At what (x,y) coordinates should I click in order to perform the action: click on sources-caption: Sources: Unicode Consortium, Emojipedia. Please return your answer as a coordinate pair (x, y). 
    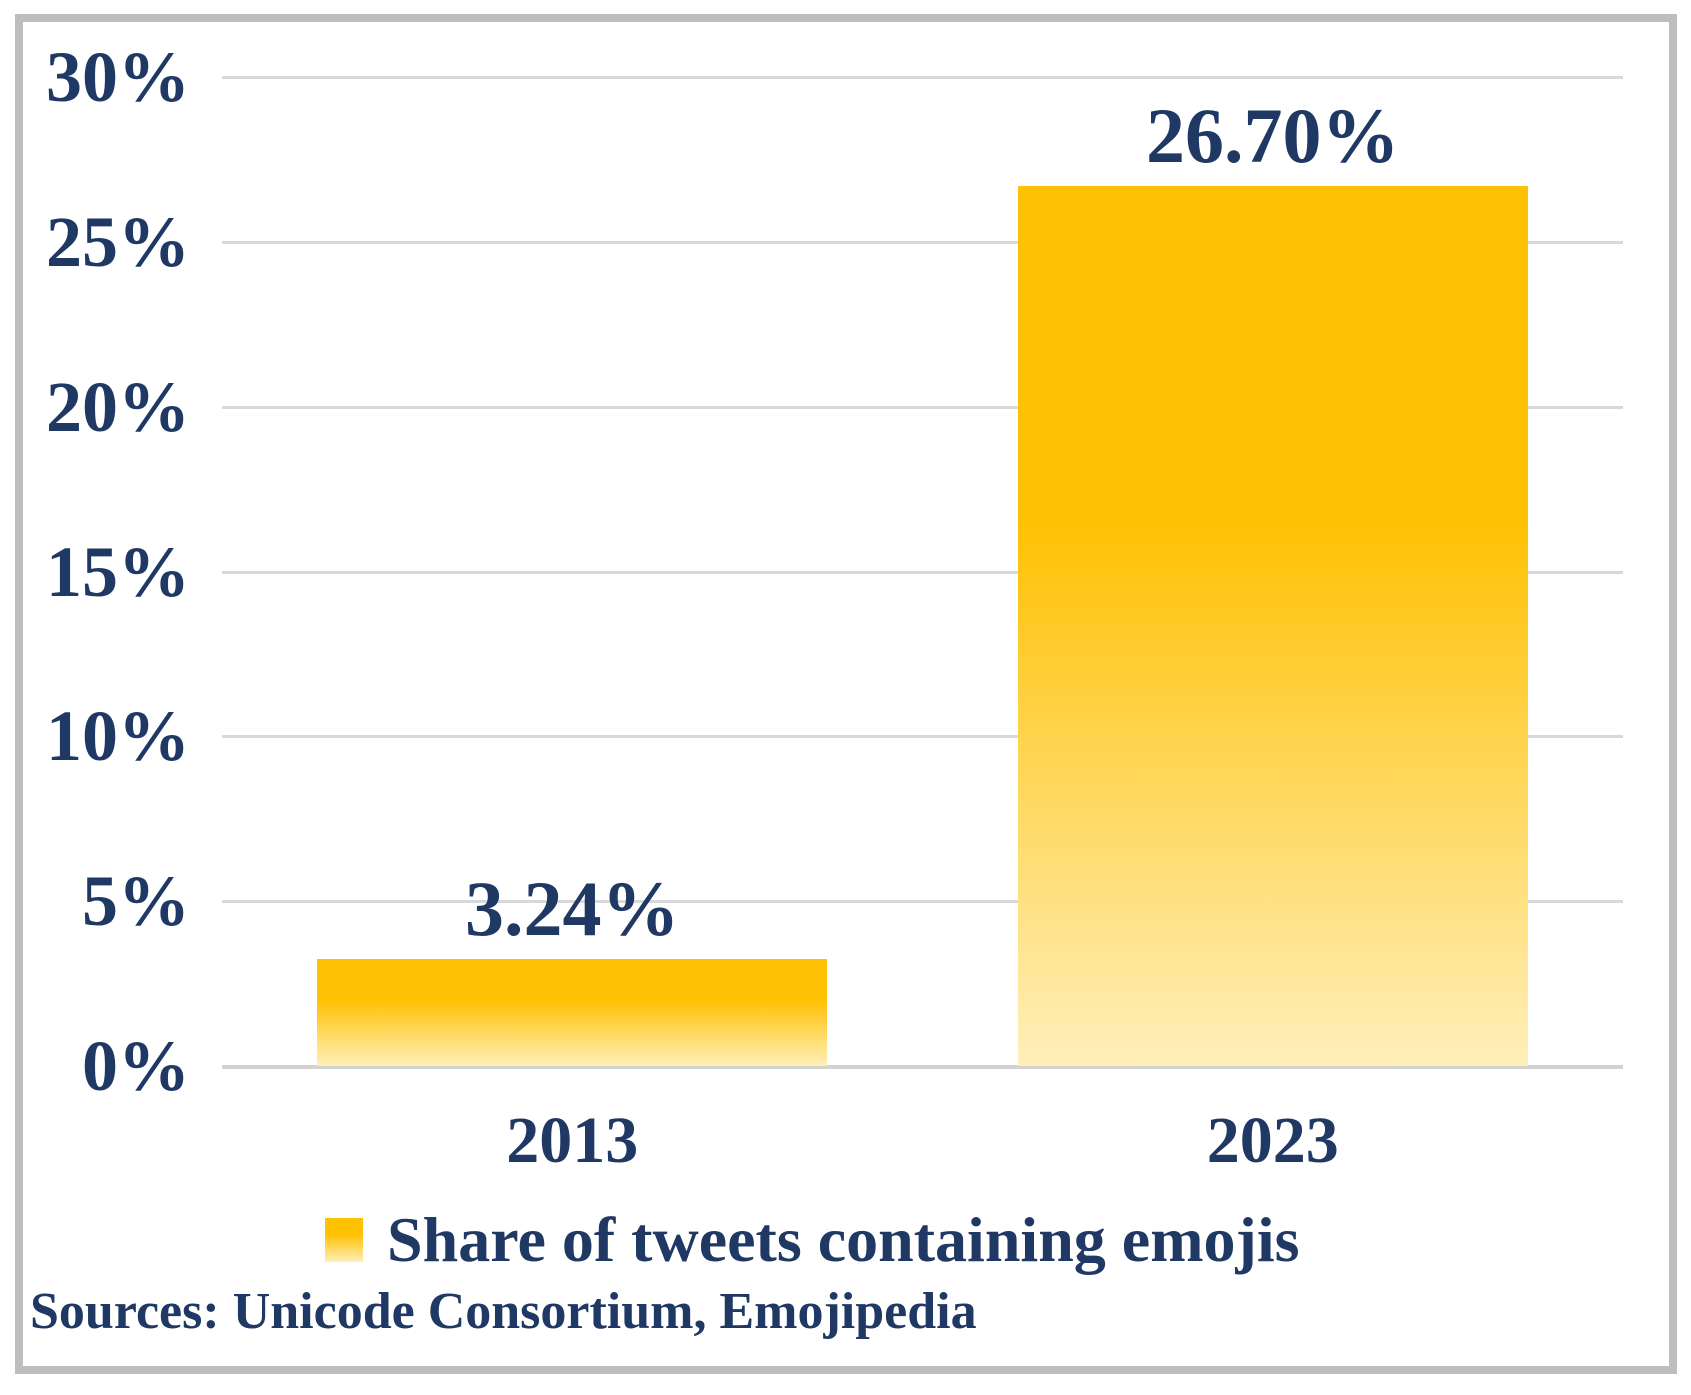
    Looking at the image, I should click on (503, 1311).